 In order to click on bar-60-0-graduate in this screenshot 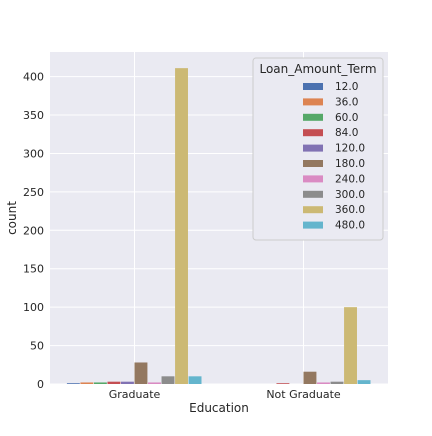, I will do `click(100, 383)`.